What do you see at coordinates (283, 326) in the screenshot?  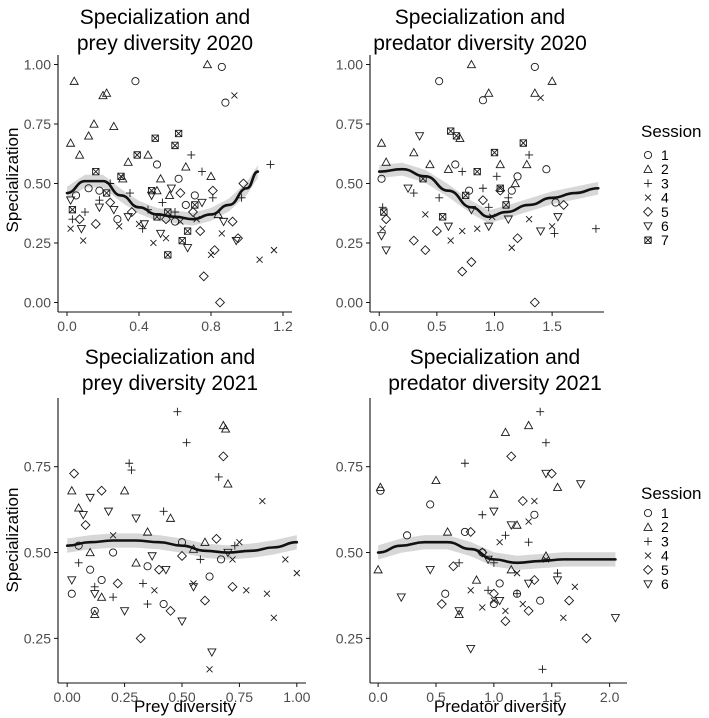 I see `x-tick-label: 1.2` at bounding box center [283, 326].